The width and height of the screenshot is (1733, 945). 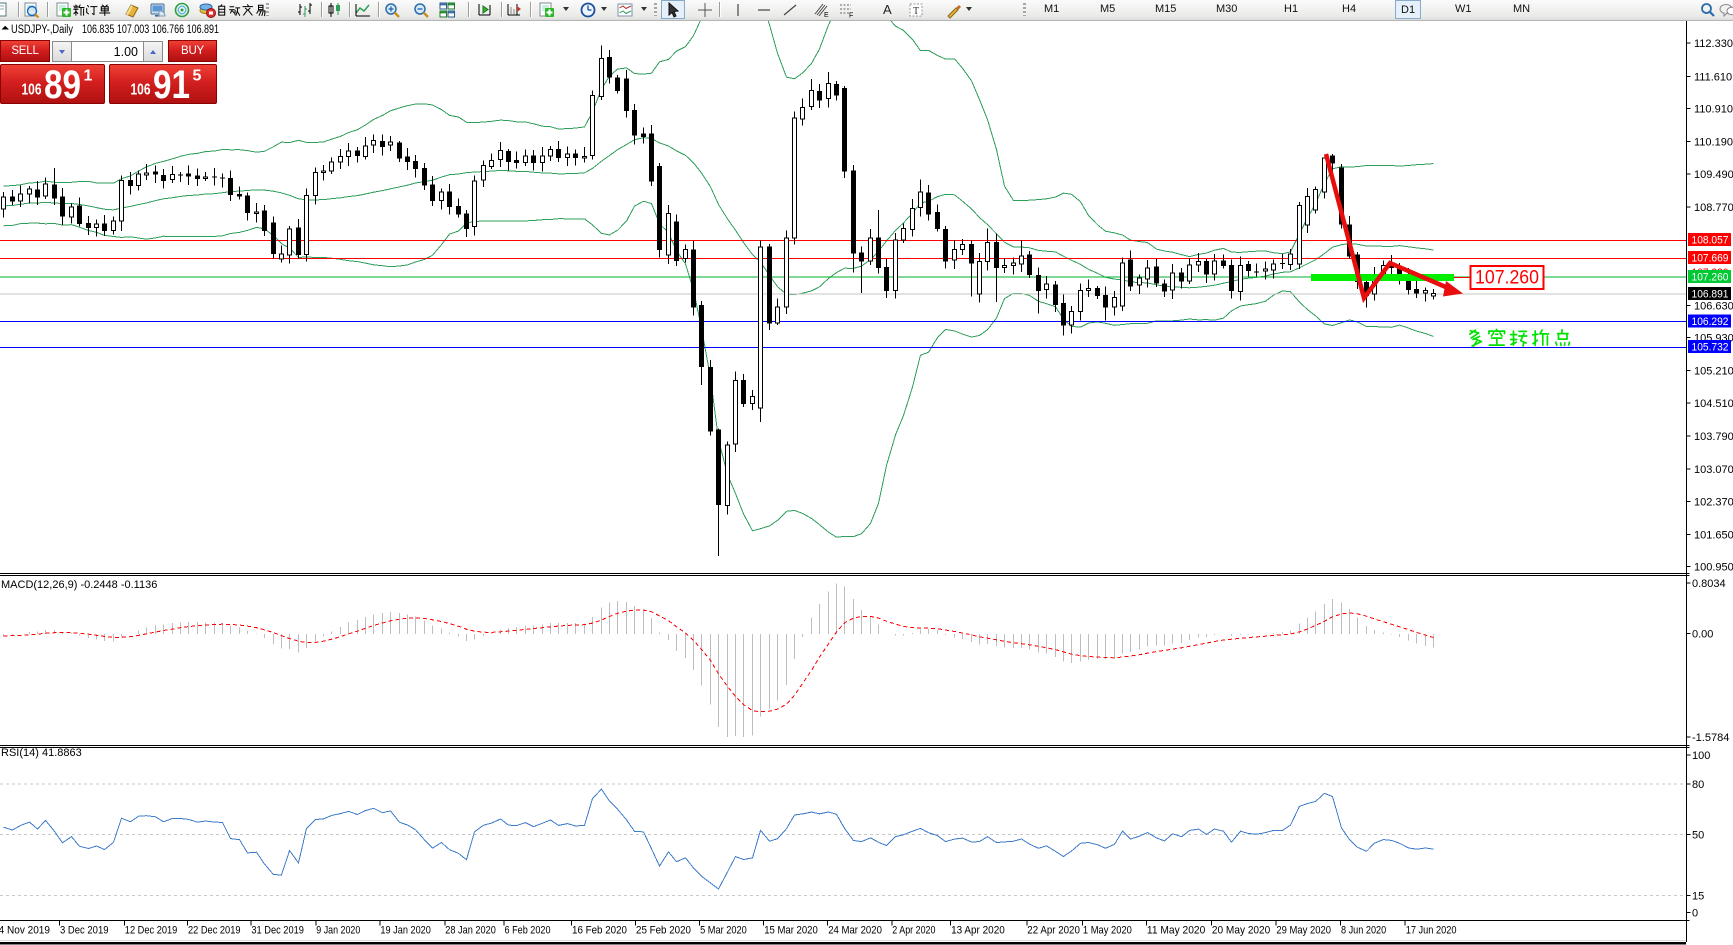 What do you see at coordinates (978, 931) in the screenshot?
I see `svg-text: 13 Apr 2020` at bounding box center [978, 931].